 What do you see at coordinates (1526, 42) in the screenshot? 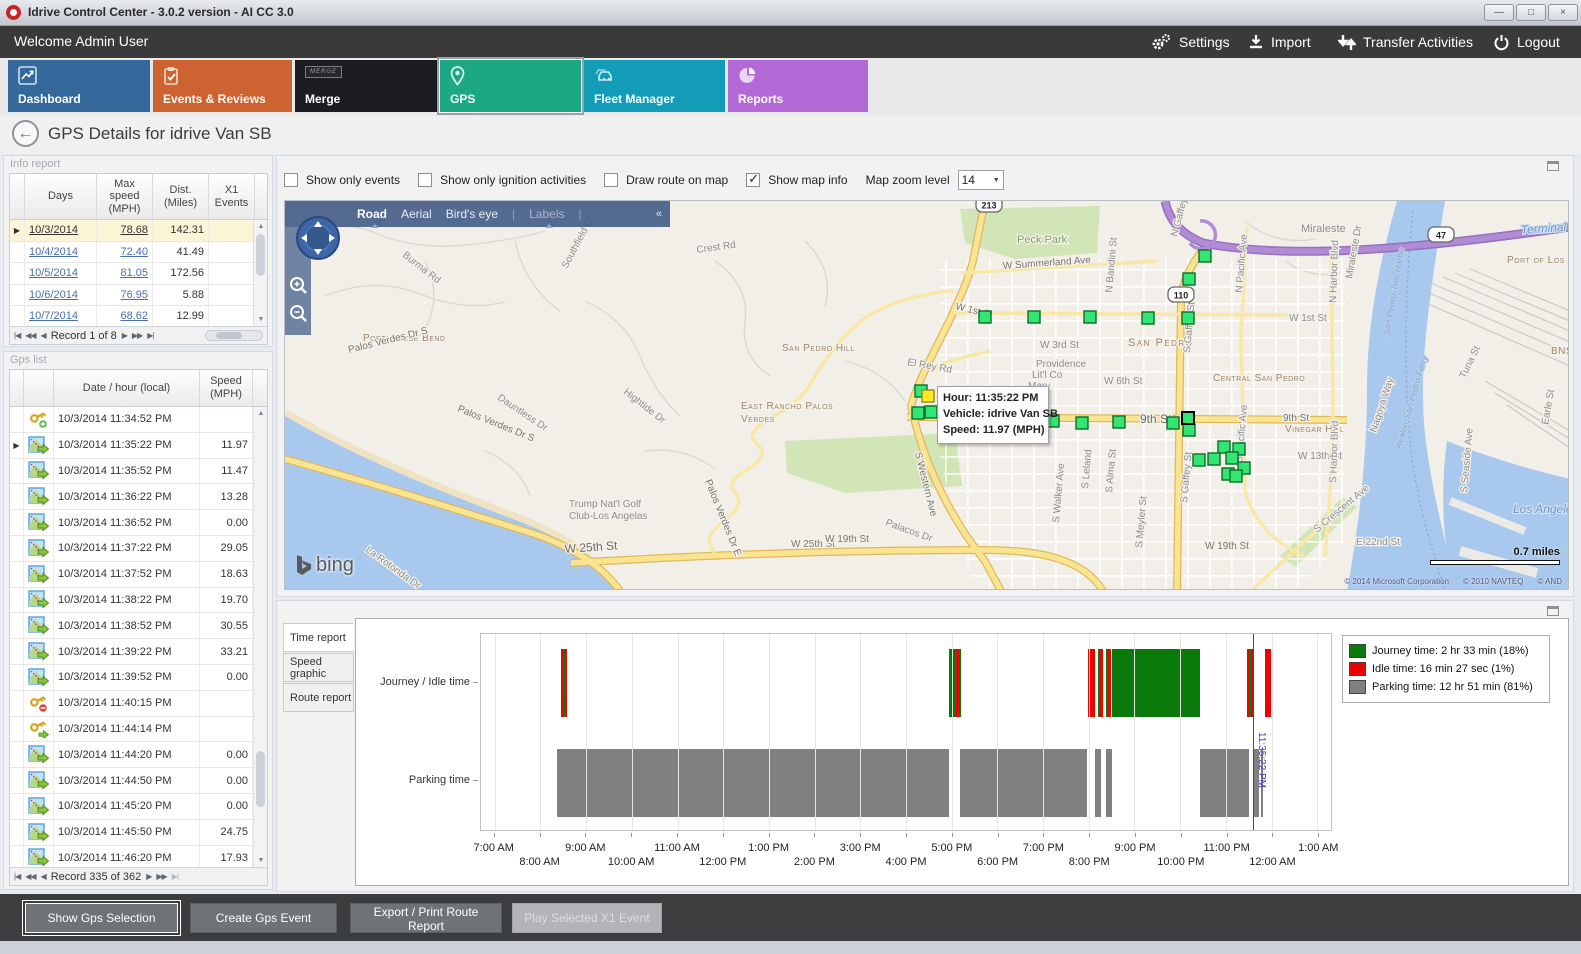
I see `logout-button: Logout` at bounding box center [1526, 42].